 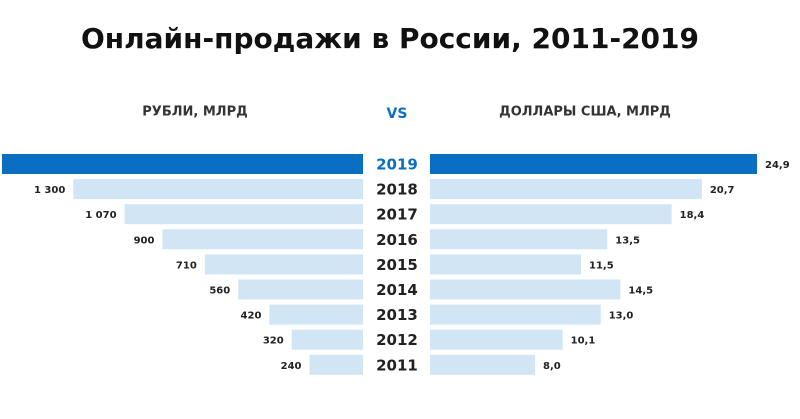 What do you see at coordinates (397, 340) in the screenshot?
I see `year-label: 2012` at bounding box center [397, 340].